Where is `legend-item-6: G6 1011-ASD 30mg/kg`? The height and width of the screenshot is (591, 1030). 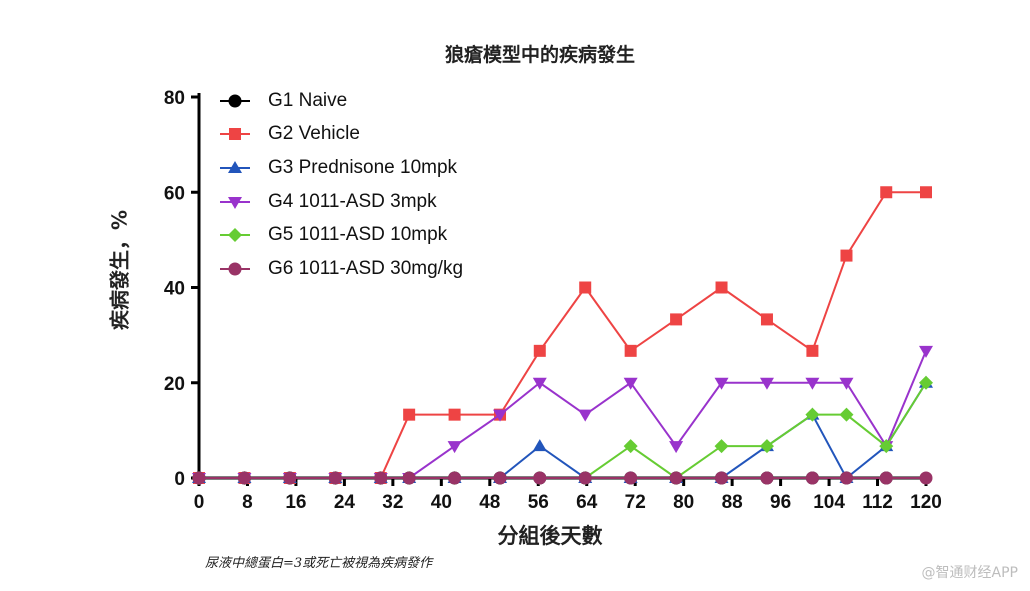 legend-item-6: G6 1011-ASD 30mg/kg is located at coordinates (340, 269).